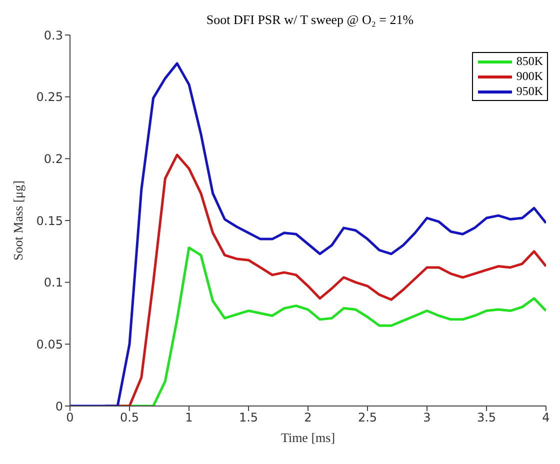 The image size is (560, 464). What do you see at coordinates (49, 344) in the screenshot?
I see `y-tick-label: 0.05` at bounding box center [49, 344].